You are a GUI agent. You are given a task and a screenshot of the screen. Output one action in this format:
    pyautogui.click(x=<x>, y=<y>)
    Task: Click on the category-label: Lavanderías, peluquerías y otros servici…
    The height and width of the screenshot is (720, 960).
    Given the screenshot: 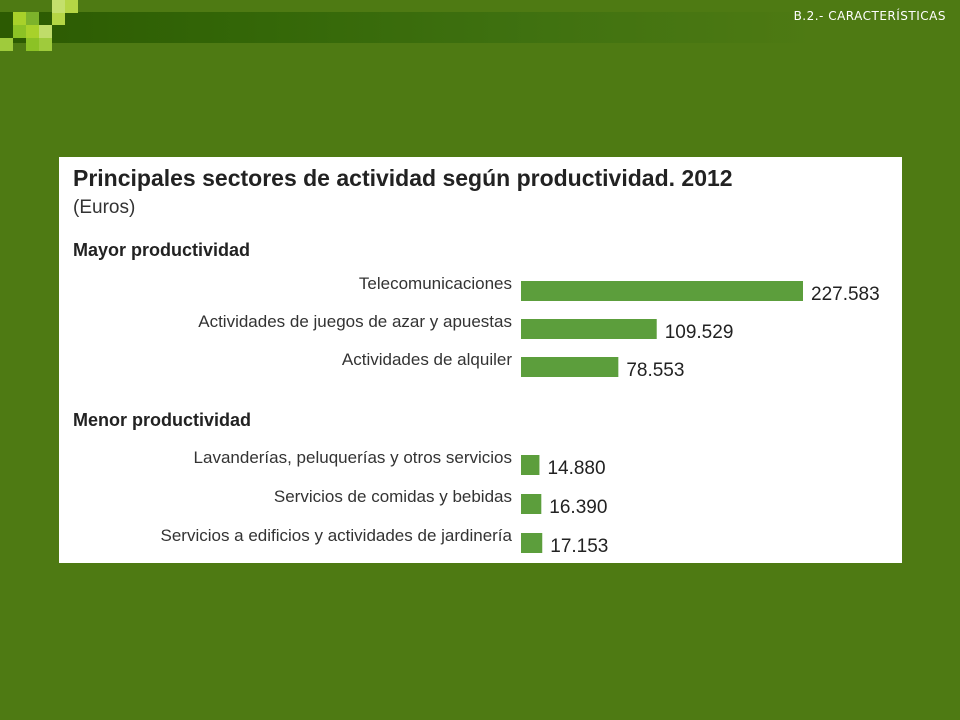 What is the action you would take?
    pyautogui.click(x=353, y=457)
    